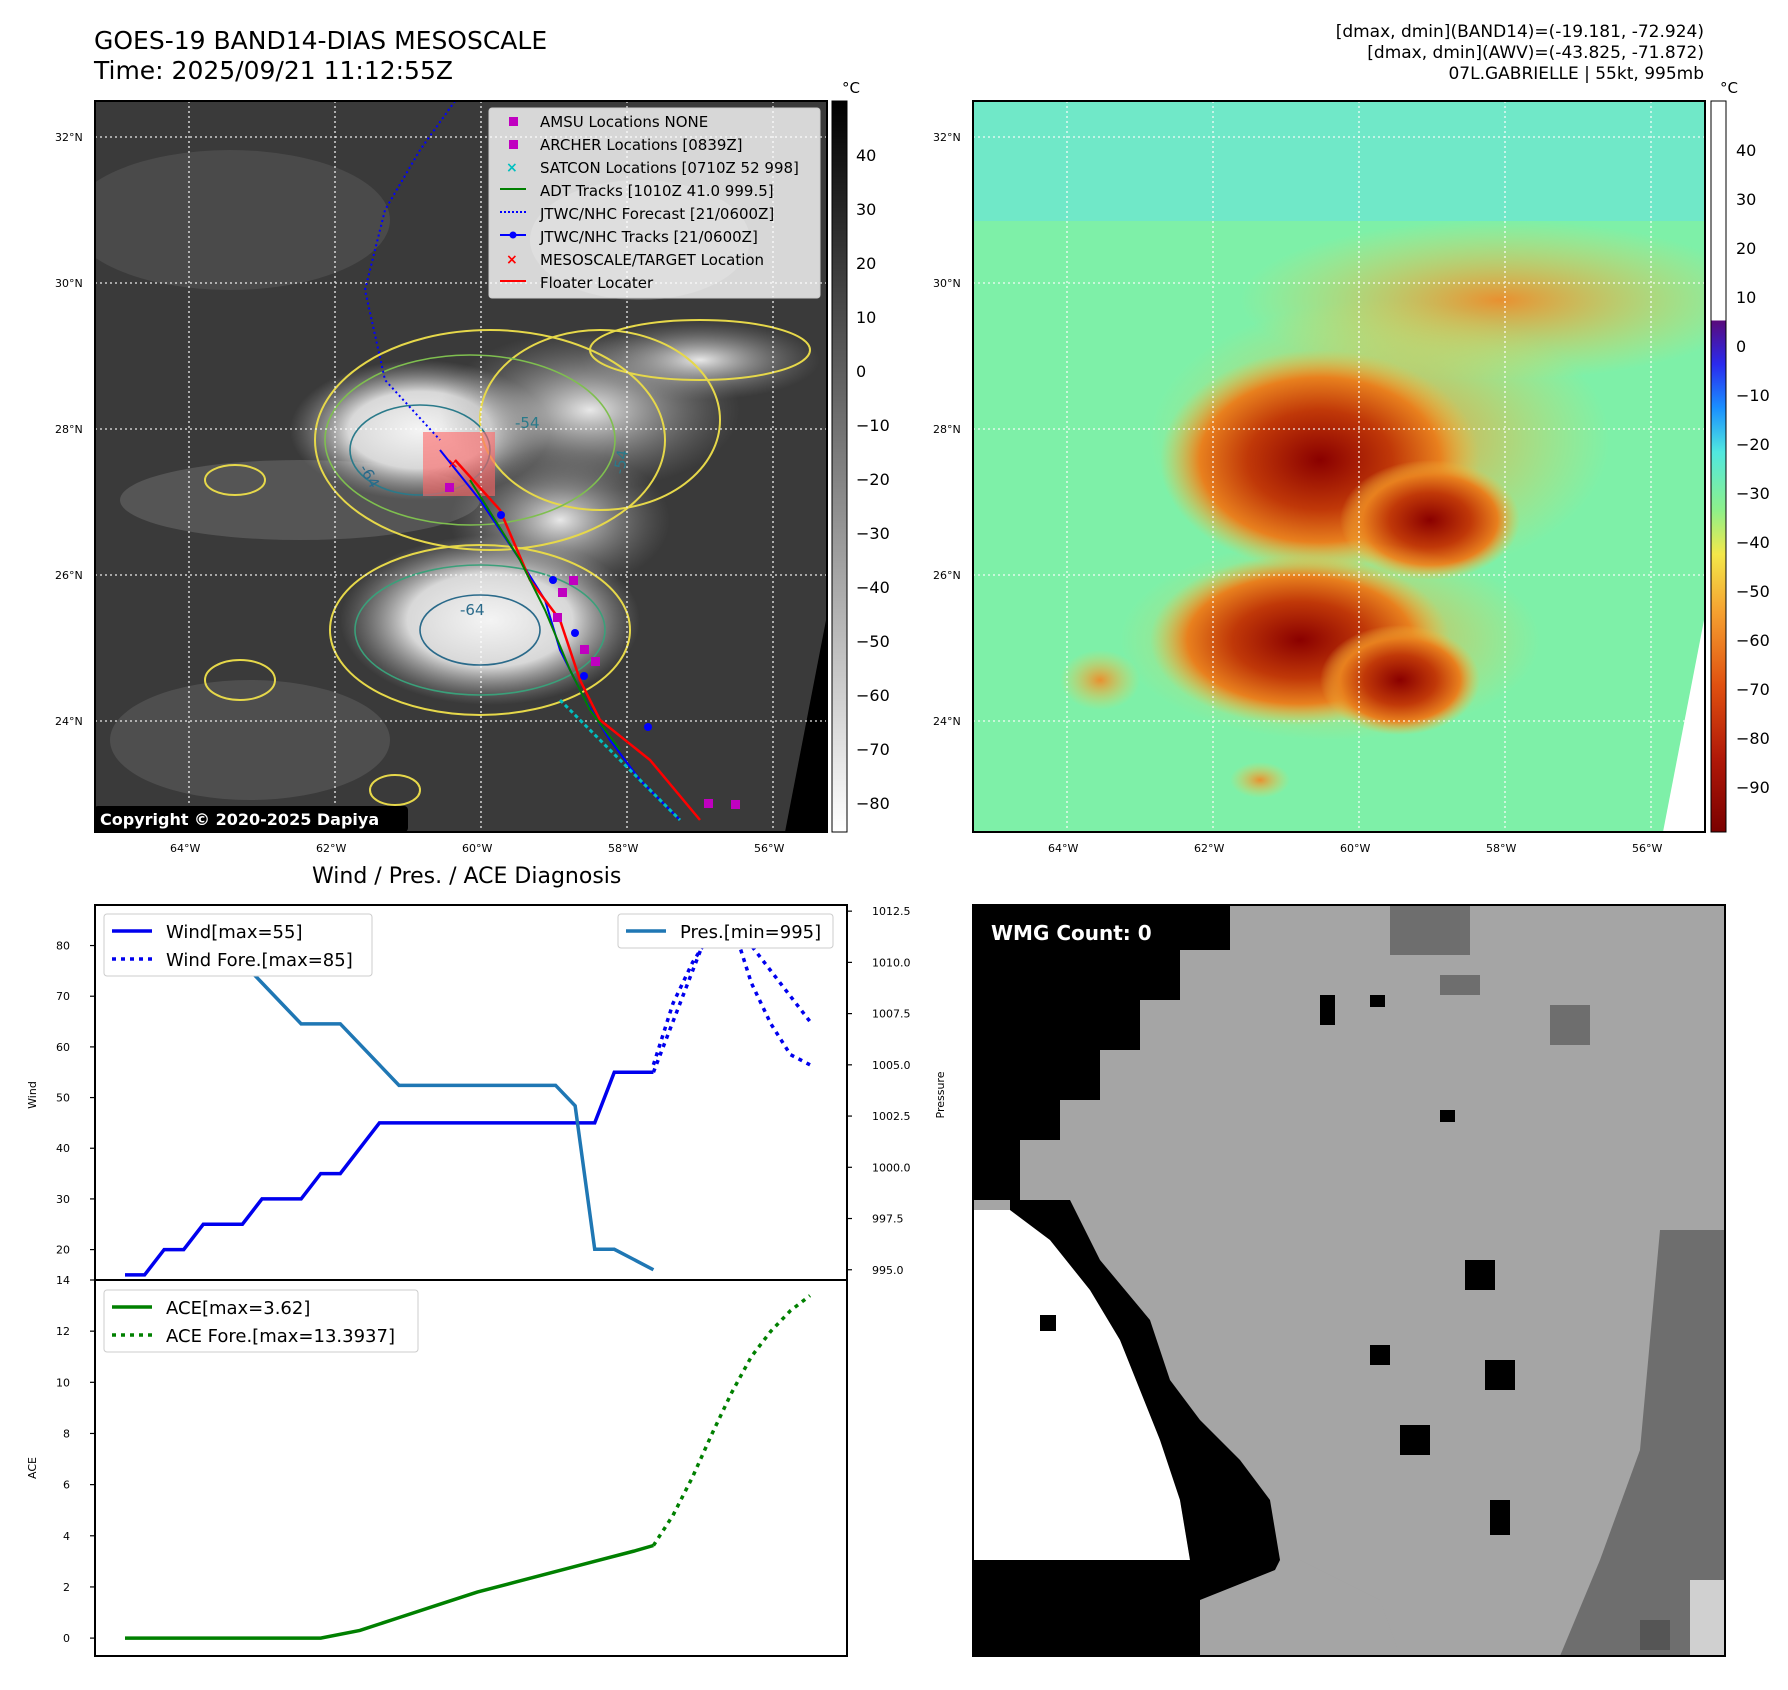 The image size is (1788, 1690). What do you see at coordinates (513, 144) in the screenshot?
I see `legend-marker-archer` at bounding box center [513, 144].